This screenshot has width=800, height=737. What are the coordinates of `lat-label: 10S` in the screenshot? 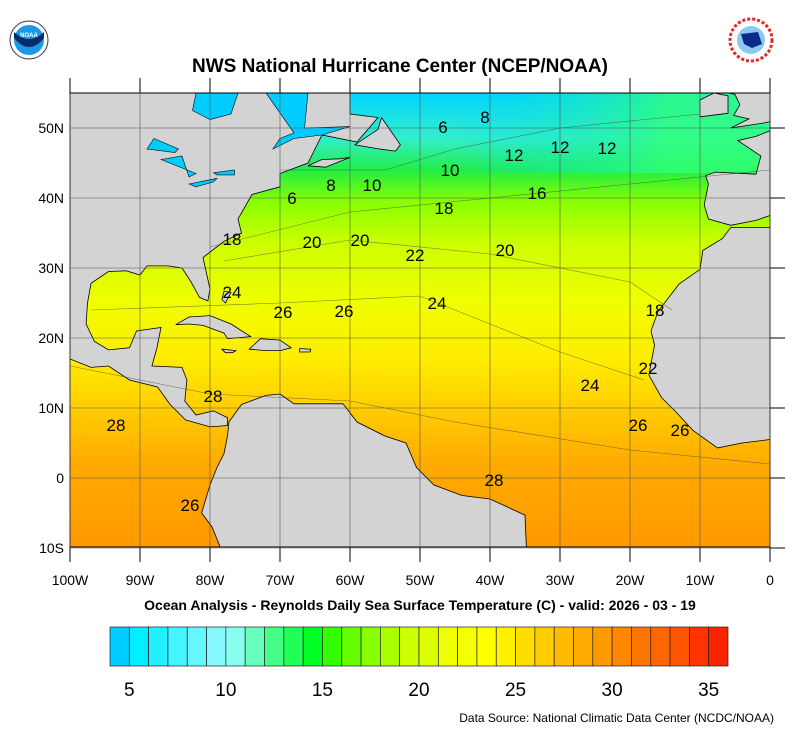 It's located at (51, 548).